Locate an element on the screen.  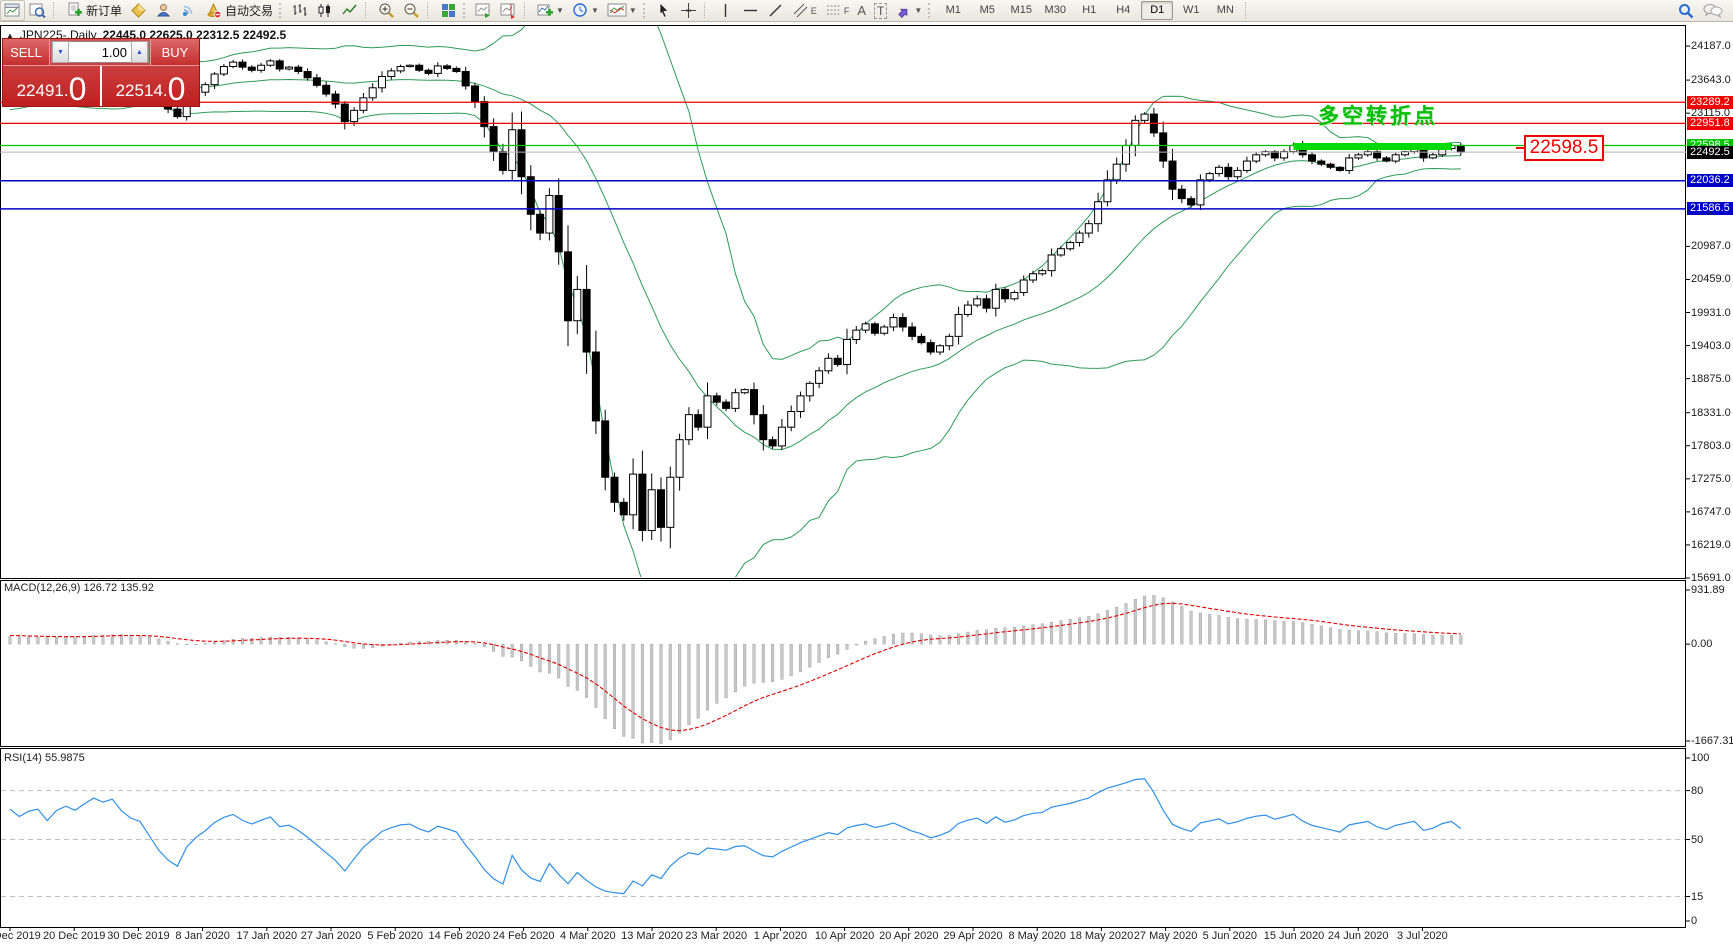
channel-tool-button: E is located at coordinates (804, 10).